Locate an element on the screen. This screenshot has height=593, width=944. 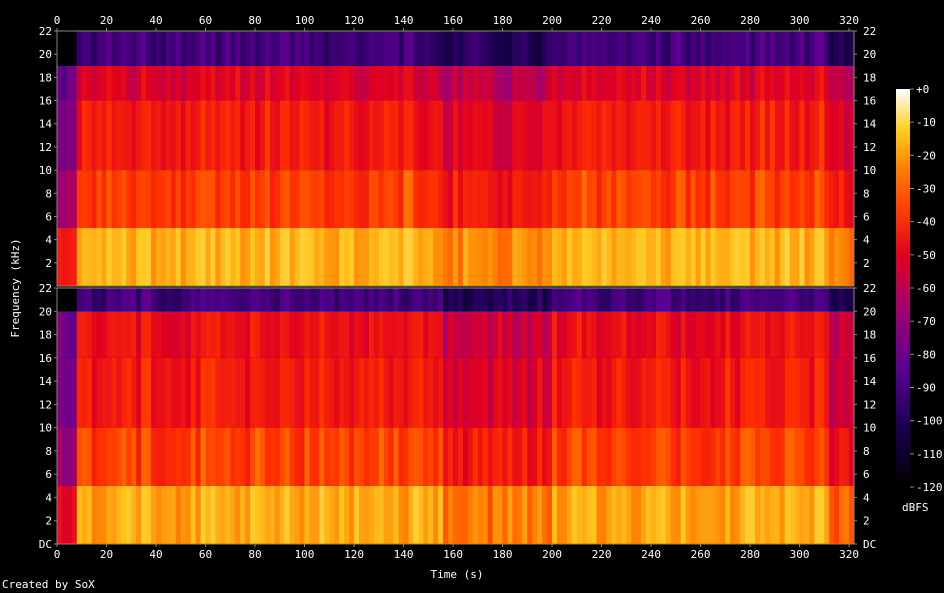
x-tick-label: 280 is located at coordinates (750, 20).